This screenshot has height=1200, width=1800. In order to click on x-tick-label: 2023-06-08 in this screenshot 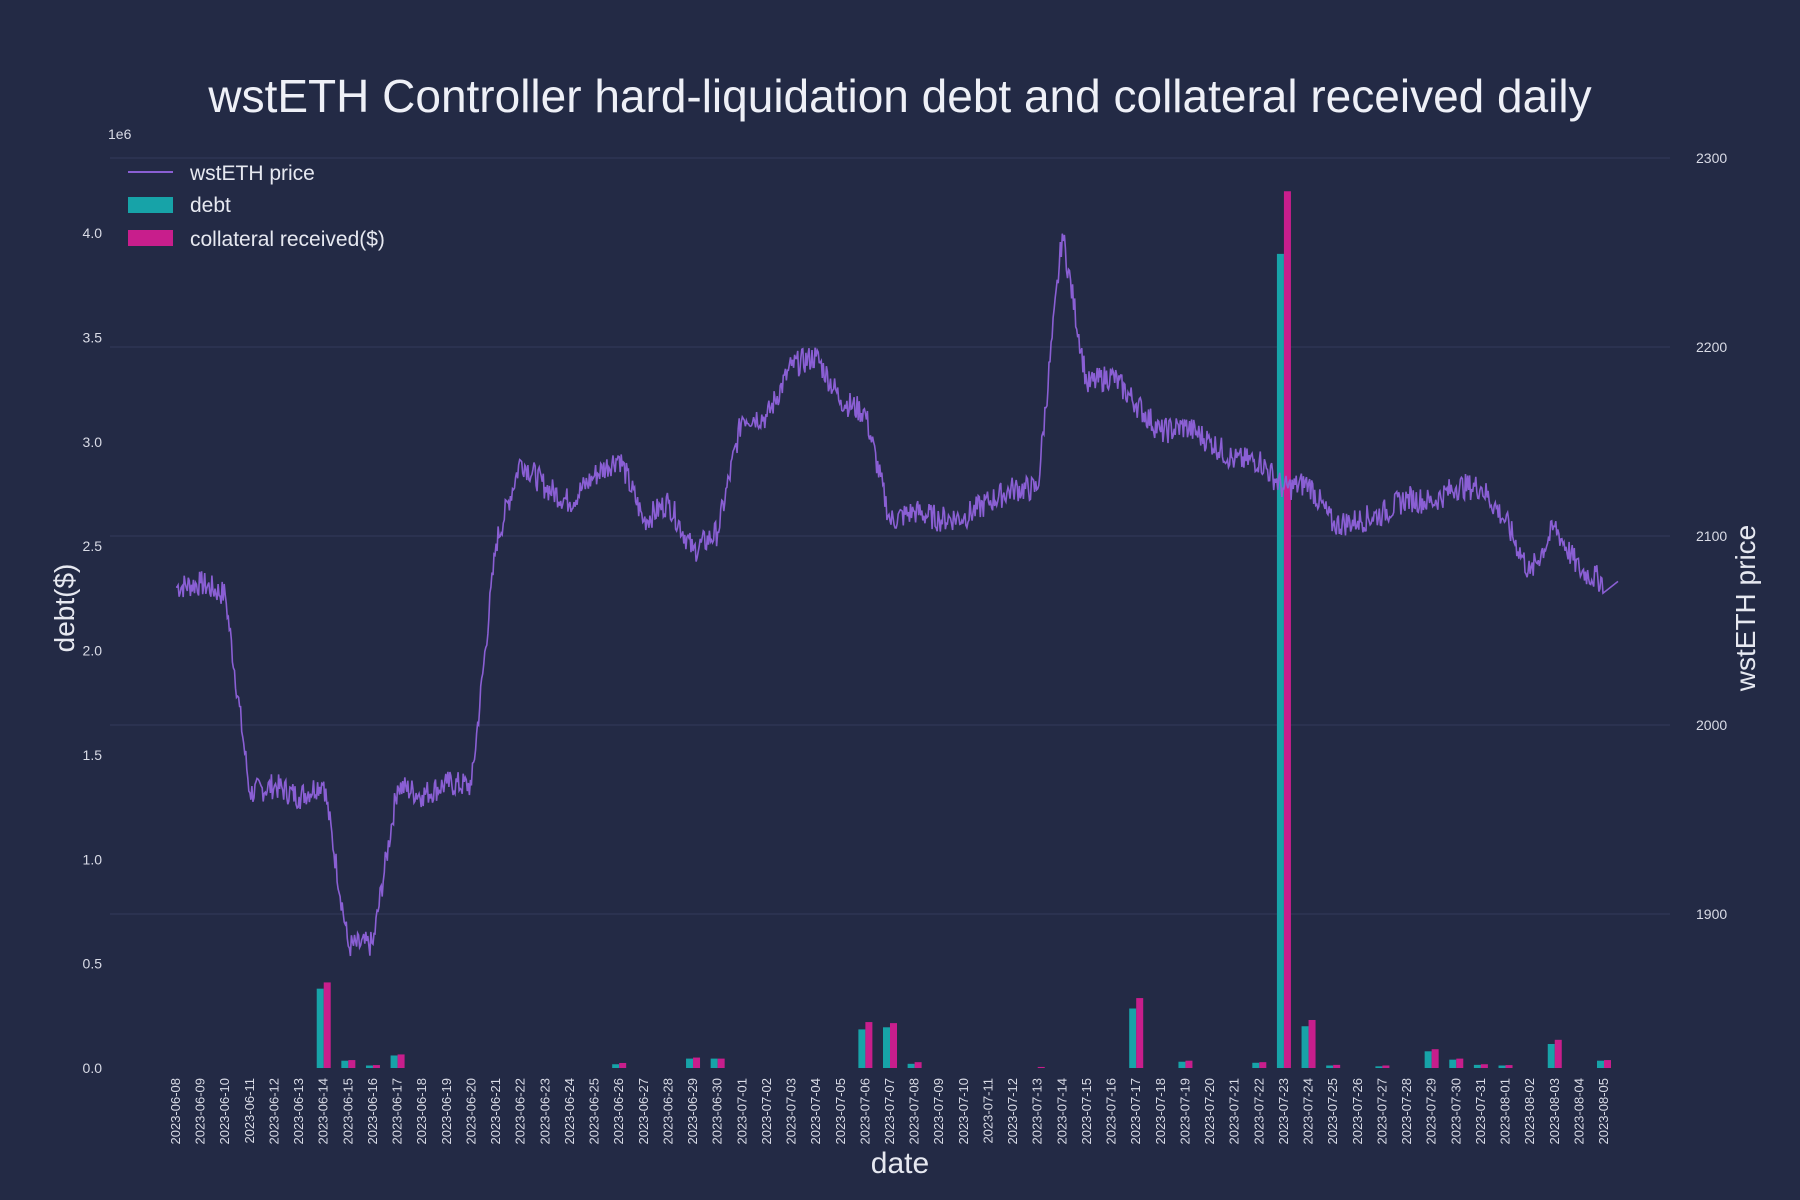, I will do `click(175, 1111)`.